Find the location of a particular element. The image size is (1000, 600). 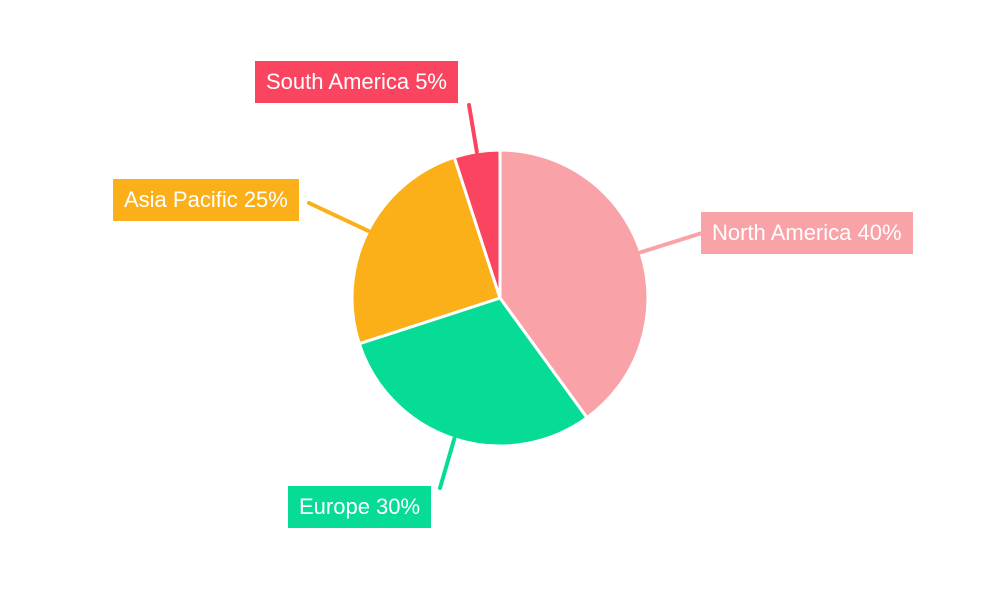

pie-label-europe: Europe 30% is located at coordinates (360, 507).